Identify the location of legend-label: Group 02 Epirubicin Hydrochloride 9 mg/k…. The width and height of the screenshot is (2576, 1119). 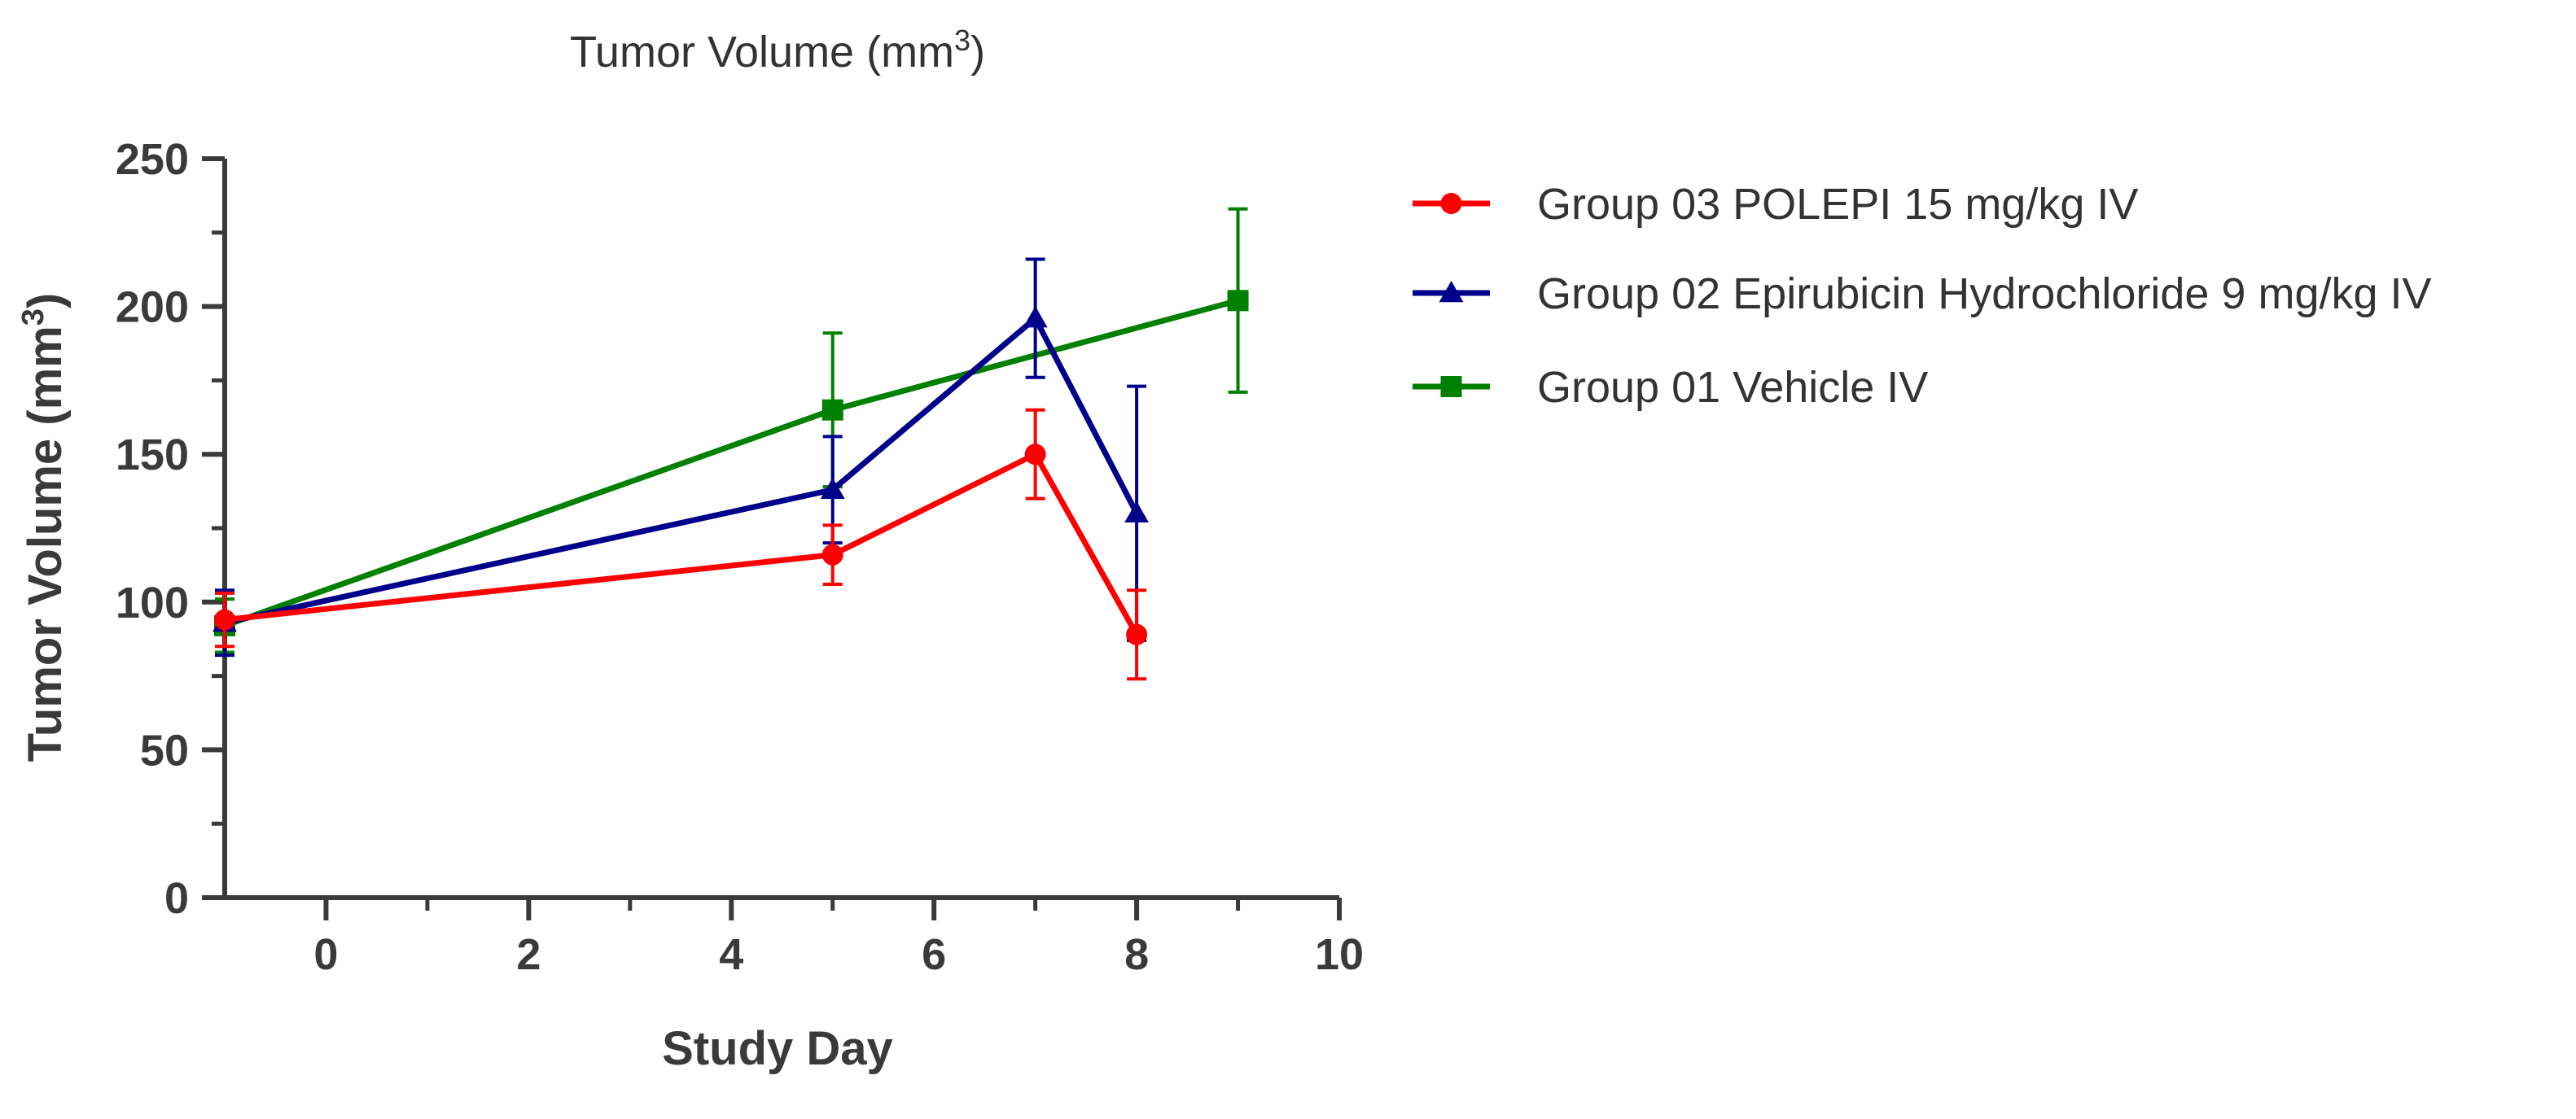
(1984, 293).